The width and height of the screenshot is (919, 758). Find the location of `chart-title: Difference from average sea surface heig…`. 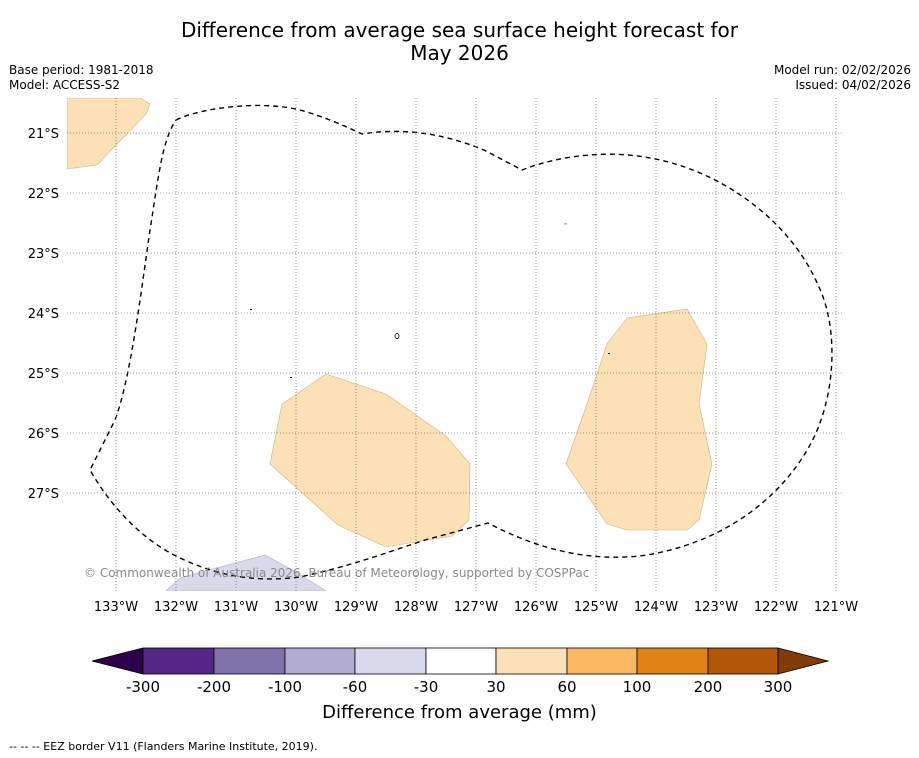

chart-title: Difference from average sea surface heig… is located at coordinates (459, 42).